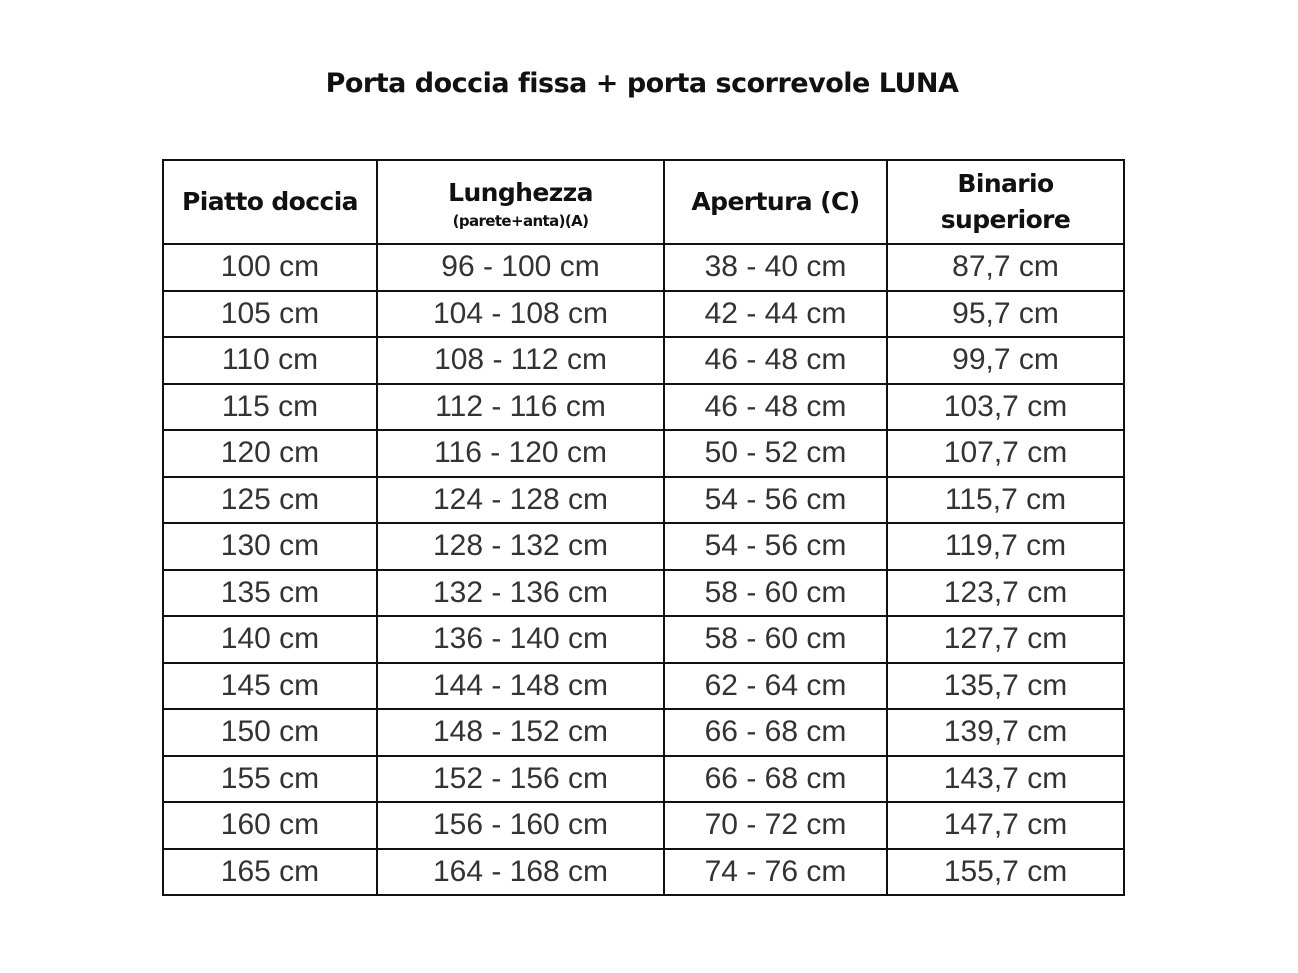  I want to click on cell-lunghezza: 144 - 148 cm, so click(520, 685).